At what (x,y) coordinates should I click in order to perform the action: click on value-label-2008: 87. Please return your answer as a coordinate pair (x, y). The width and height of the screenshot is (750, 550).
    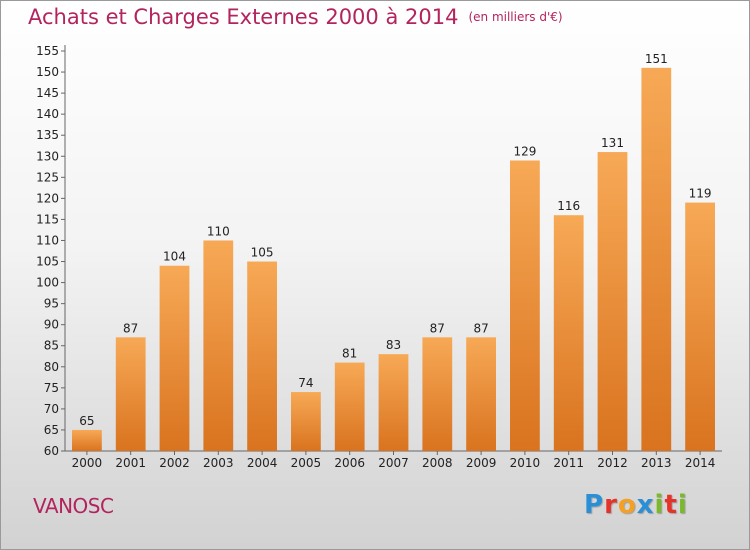
    Looking at the image, I should click on (437, 328).